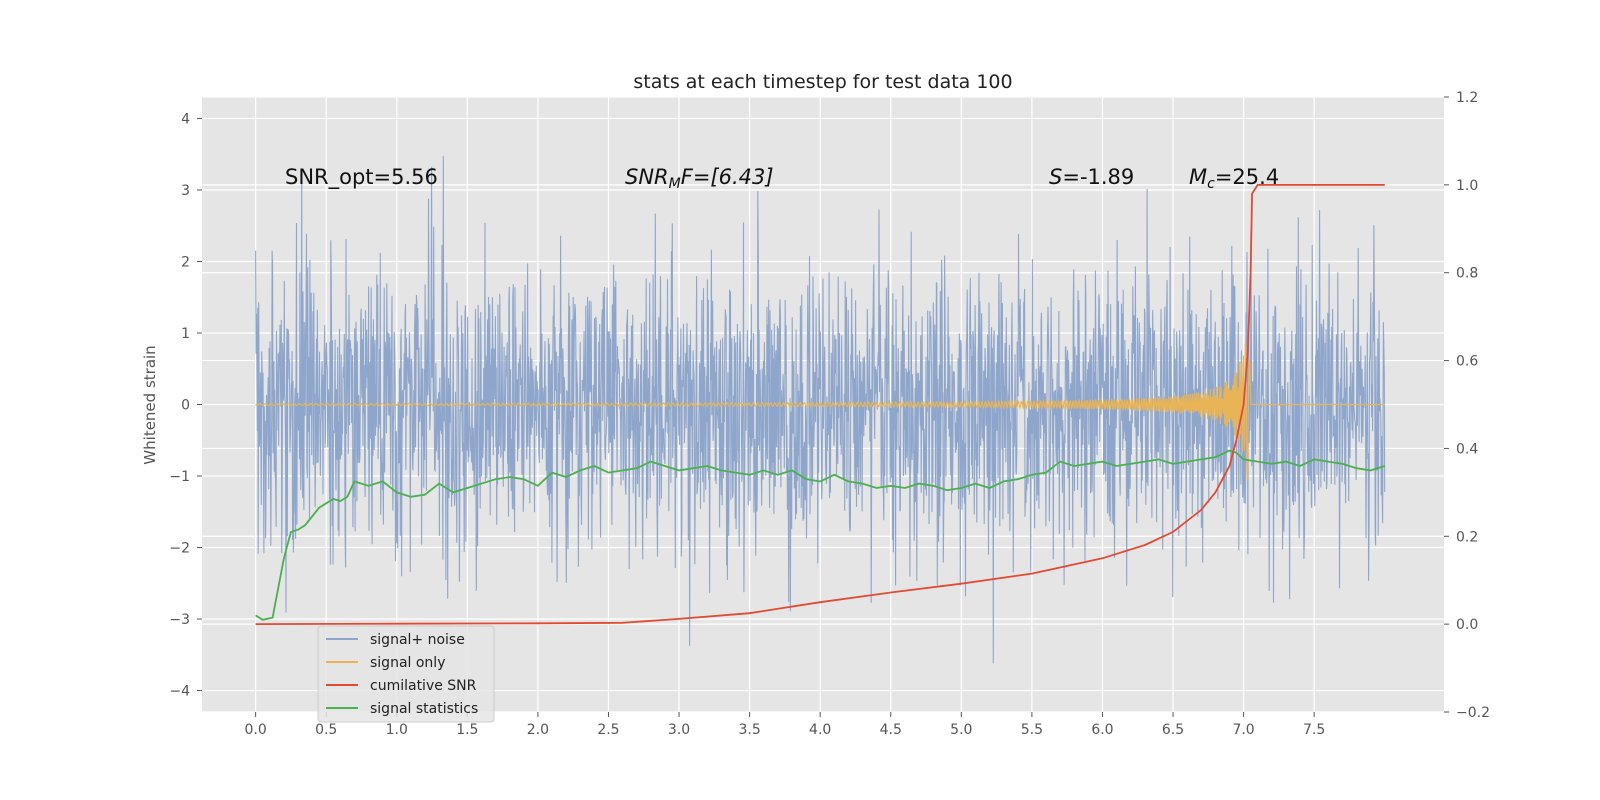 This screenshot has height=800, width=1600. What do you see at coordinates (423, 686) in the screenshot?
I see `legend-label-snr: cumilative SNR` at bounding box center [423, 686].